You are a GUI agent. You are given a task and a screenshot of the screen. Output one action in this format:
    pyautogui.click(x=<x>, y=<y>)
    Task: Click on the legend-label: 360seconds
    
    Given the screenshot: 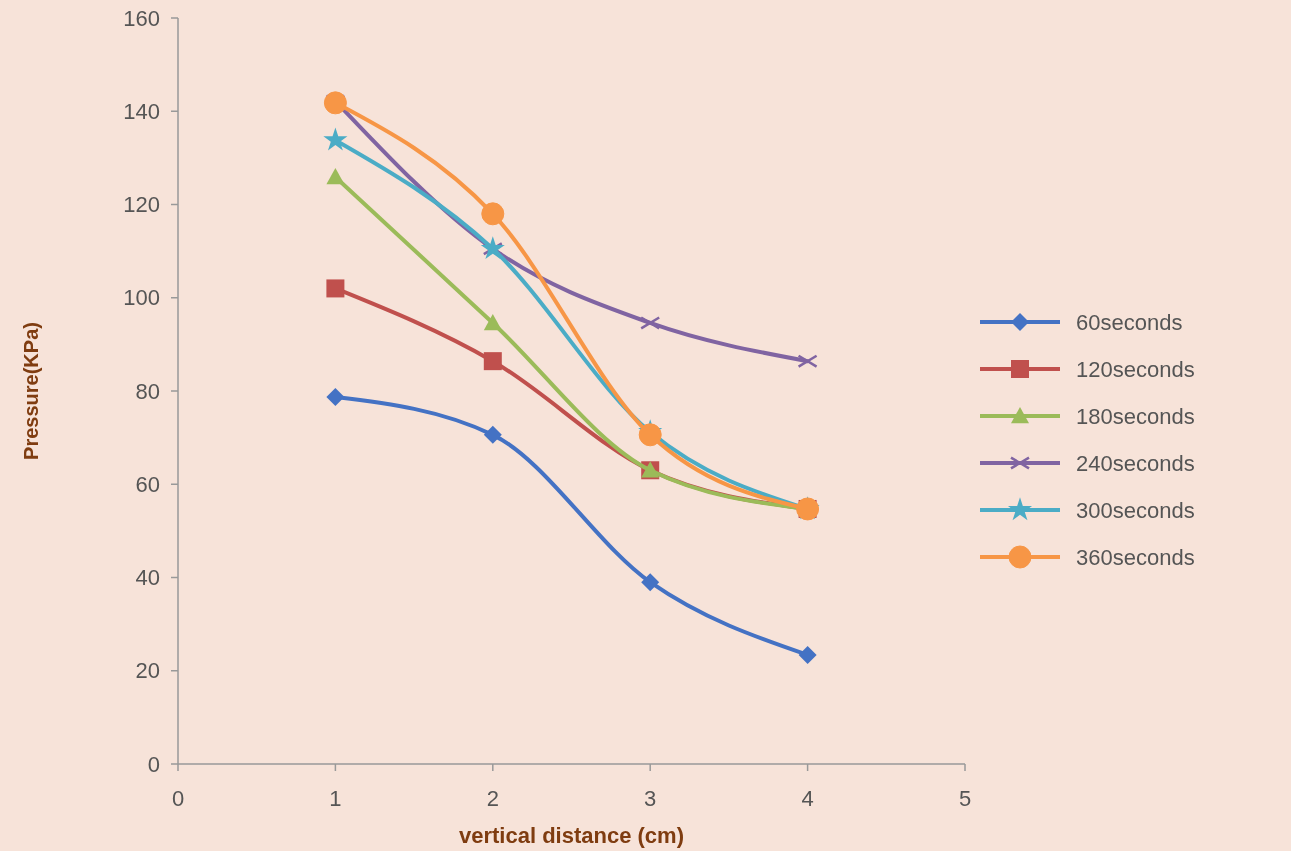 What is the action you would take?
    pyautogui.click(x=1135, y=557)
    